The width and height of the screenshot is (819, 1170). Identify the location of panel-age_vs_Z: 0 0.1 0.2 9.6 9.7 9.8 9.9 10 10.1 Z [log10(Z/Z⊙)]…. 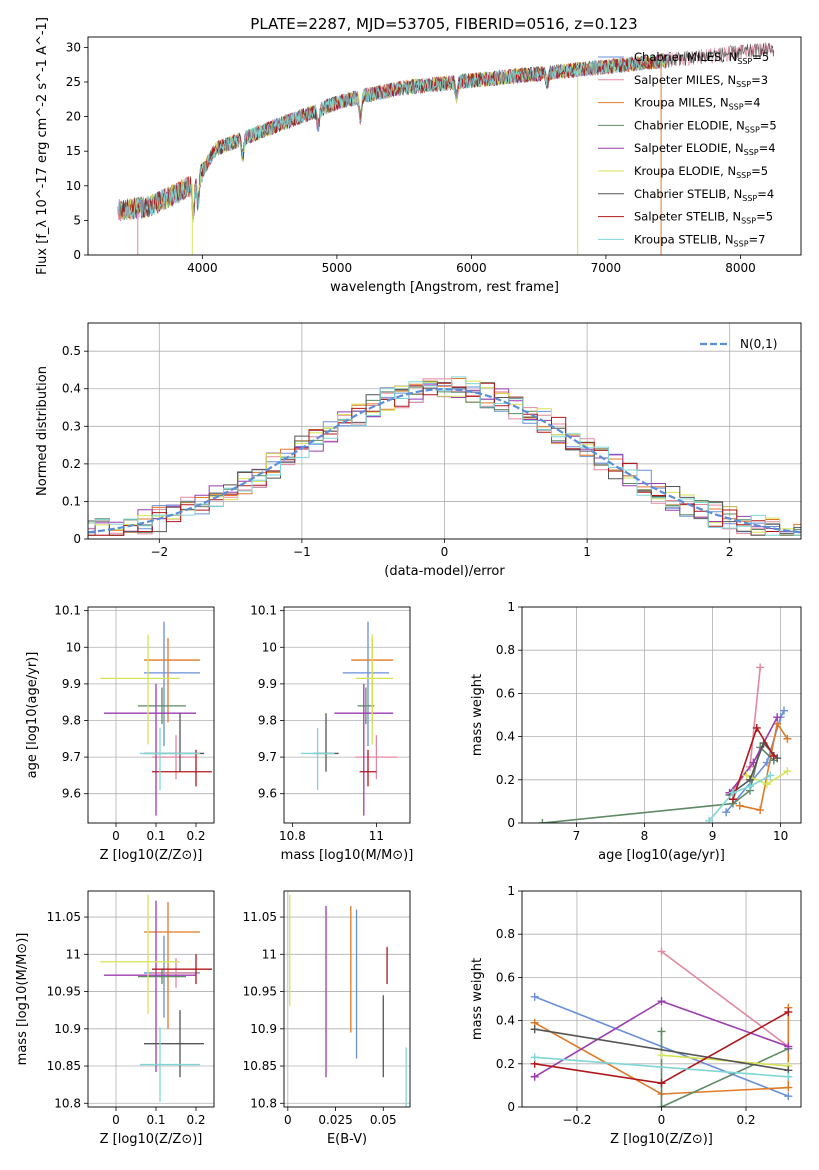
(120, 733).